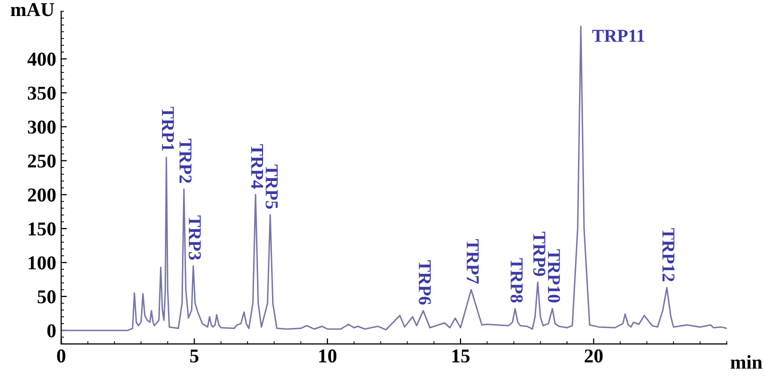  I want to click on x-tick-label: 20, so click(593, 356).